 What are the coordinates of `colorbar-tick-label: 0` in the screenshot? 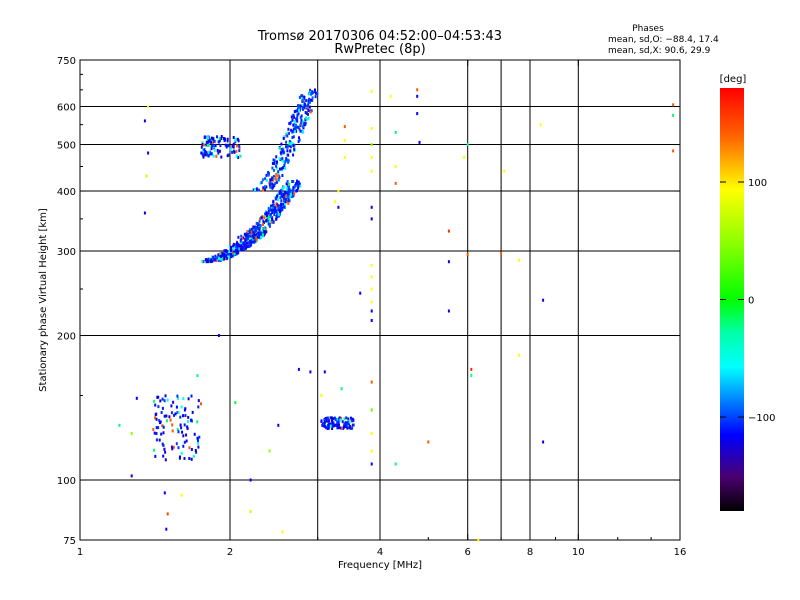 It's located at (751, 301).